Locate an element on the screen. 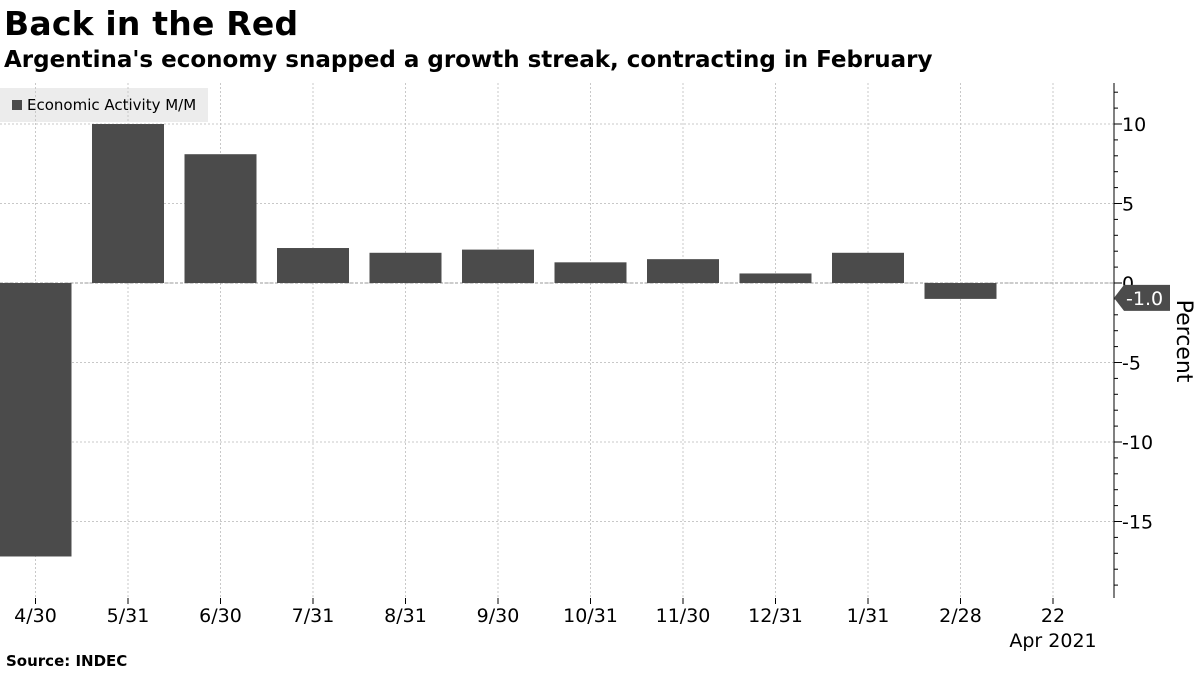 Image resolution: width=1200 pixels, height=675 pixels. y-tick-label: 5 is located at coordinates (1128, 205).